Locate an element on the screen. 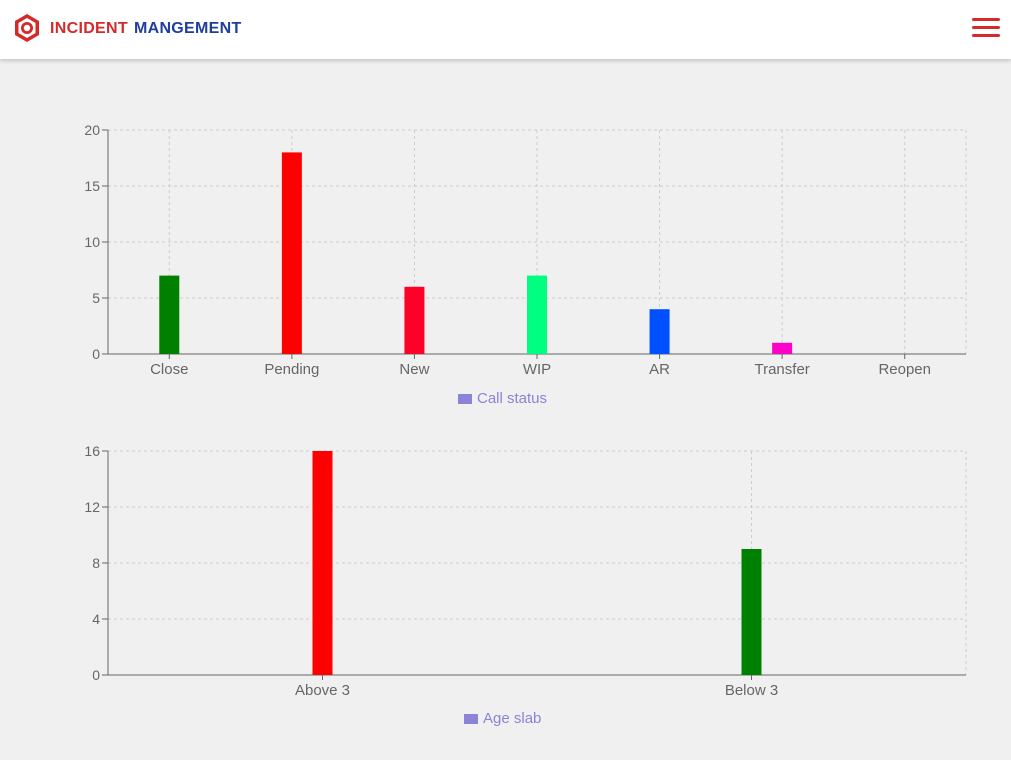 This screenshot has width=1011, height=760. x-tick-label: Above 3 is located at coordinates (322, 690).